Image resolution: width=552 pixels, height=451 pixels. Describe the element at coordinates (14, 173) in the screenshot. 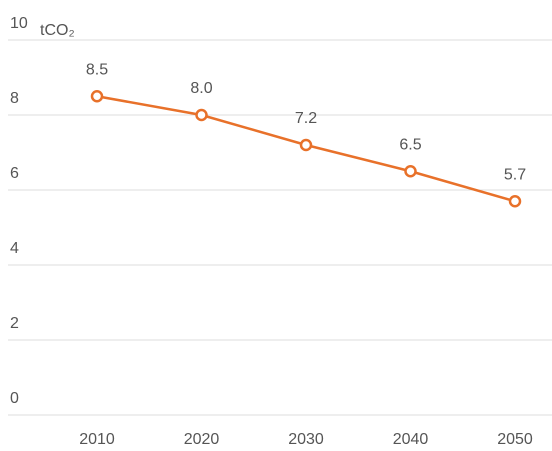

I see `y-tick-label: 6` at that location.